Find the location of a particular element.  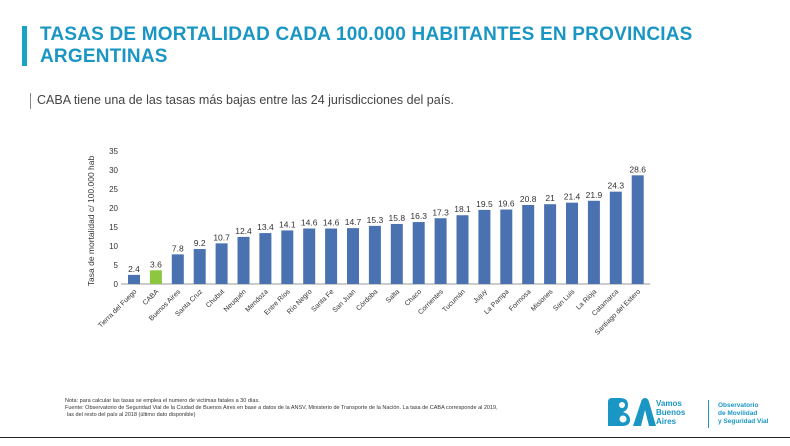

y-tick-label: 15 is located at coordinates (113, 227).